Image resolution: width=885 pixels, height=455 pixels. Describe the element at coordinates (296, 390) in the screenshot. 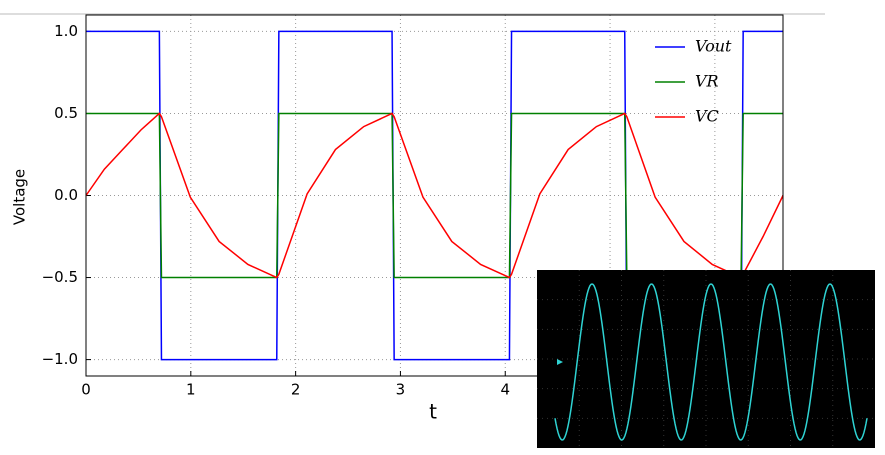

I see `x-tick-label: 2` at that location.